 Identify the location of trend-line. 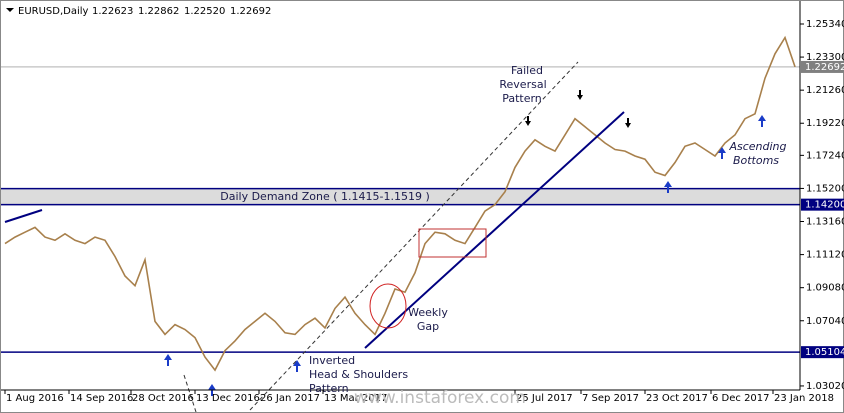
(23, 216).